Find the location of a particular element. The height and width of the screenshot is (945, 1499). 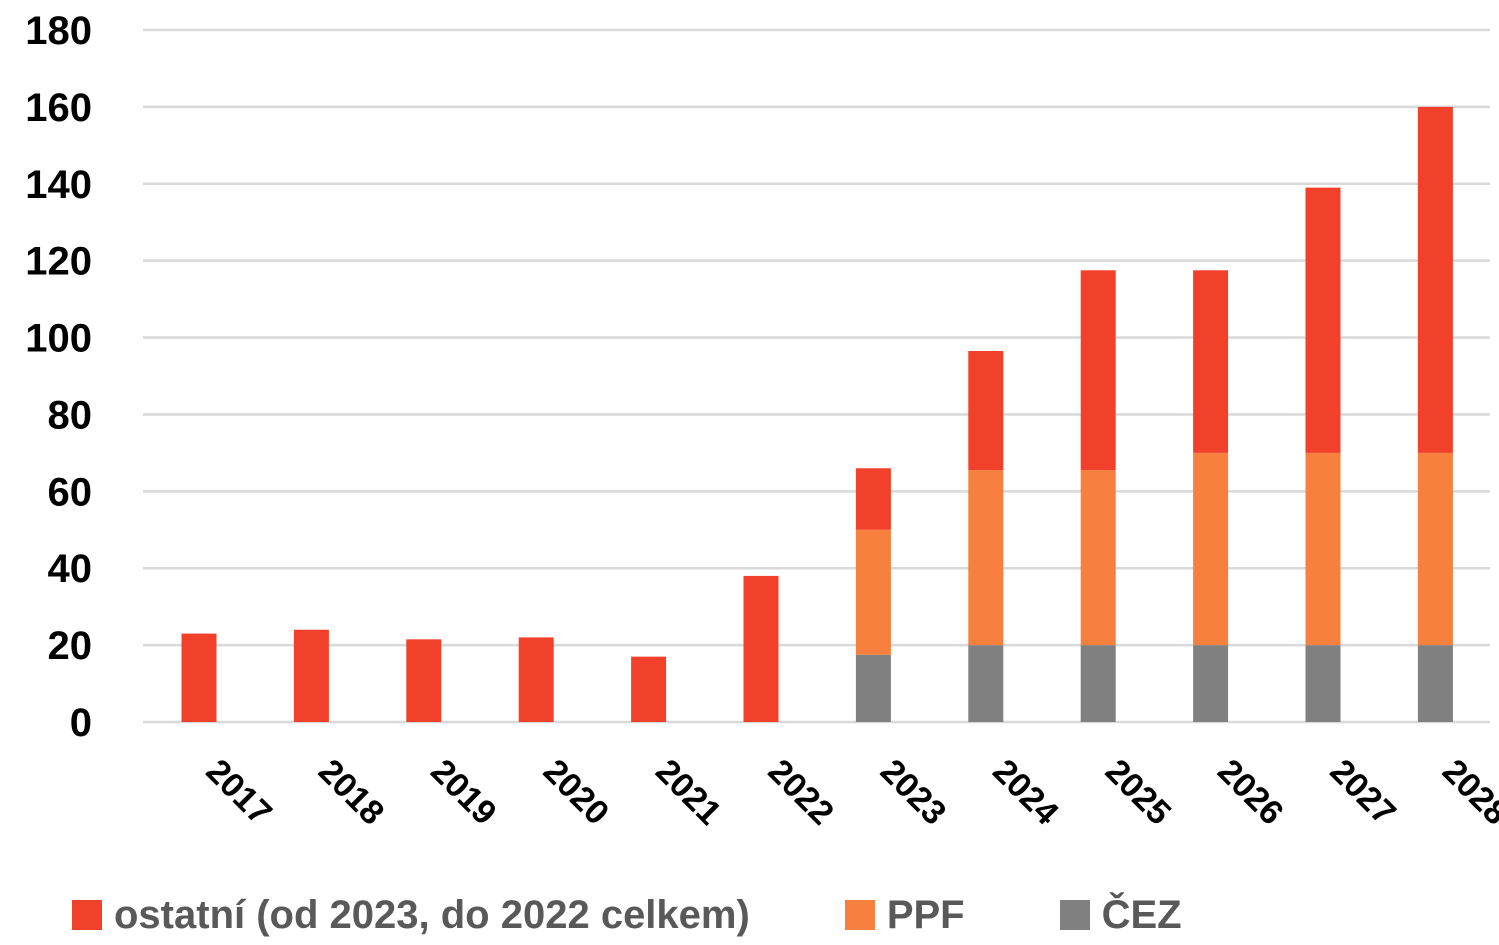

x-tick-label-2017: 2017 is located at coordinates (239, 792).